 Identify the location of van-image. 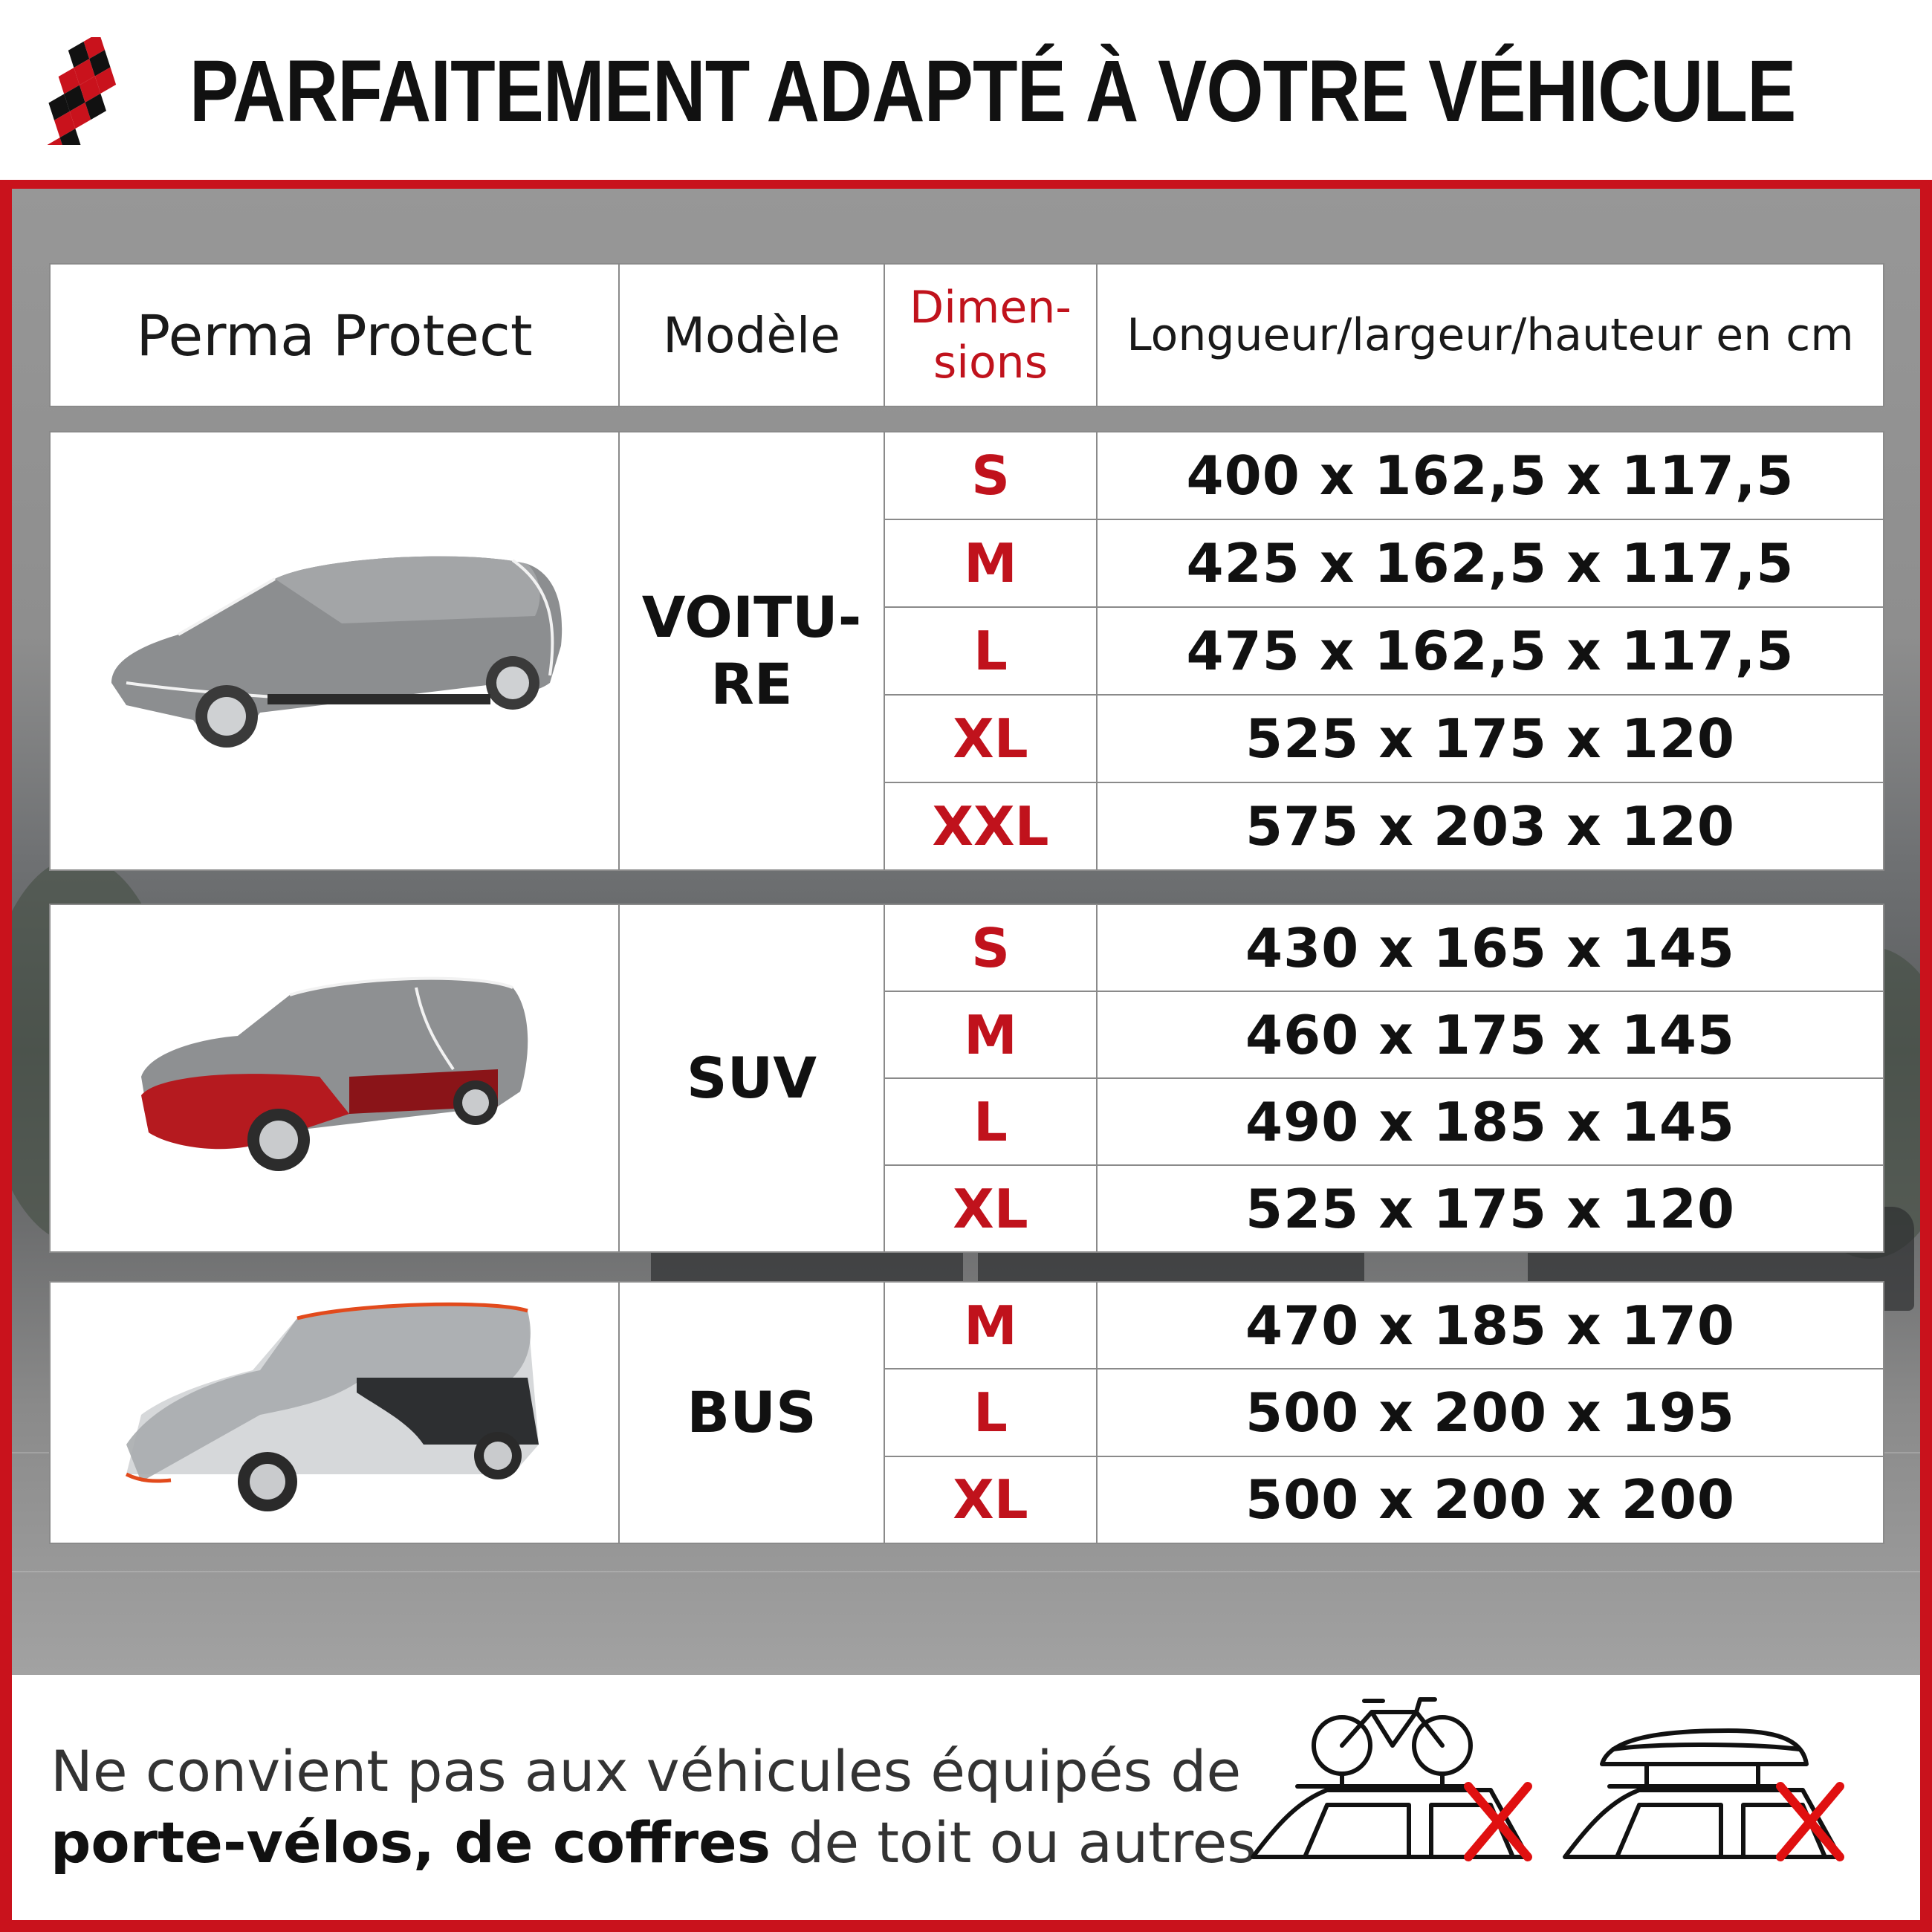
(334, 1412).